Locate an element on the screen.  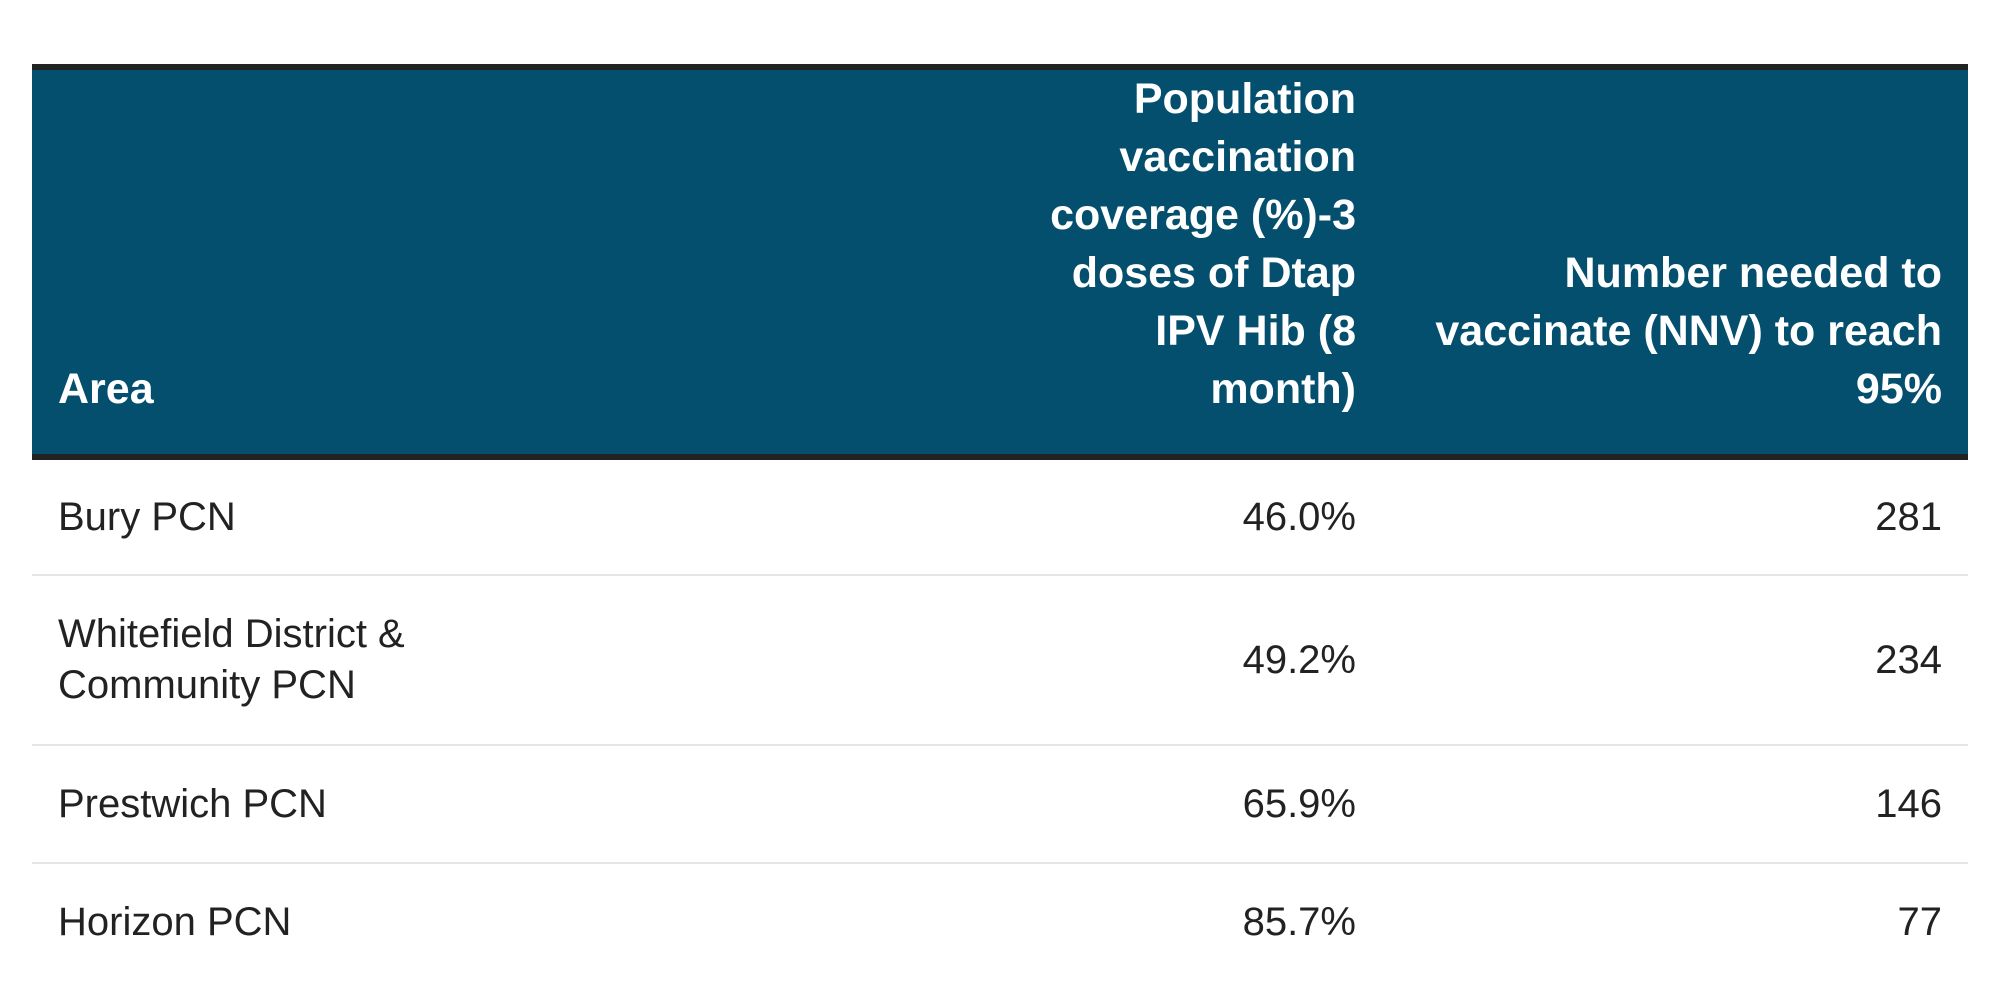
area-label: Whitefield District & Community PCN is located at coordinates (231, 659).